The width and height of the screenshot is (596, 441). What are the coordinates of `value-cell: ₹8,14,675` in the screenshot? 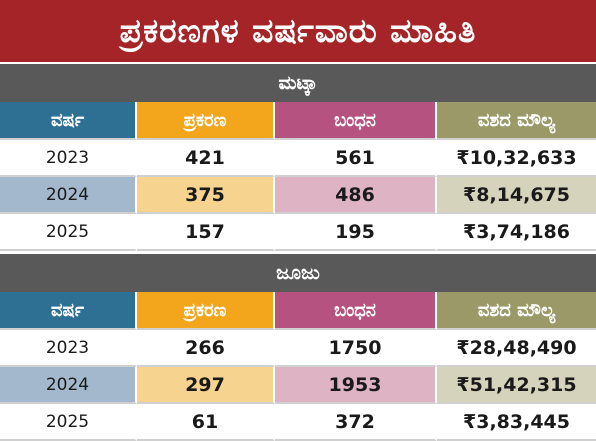 It's located at (516, 195).